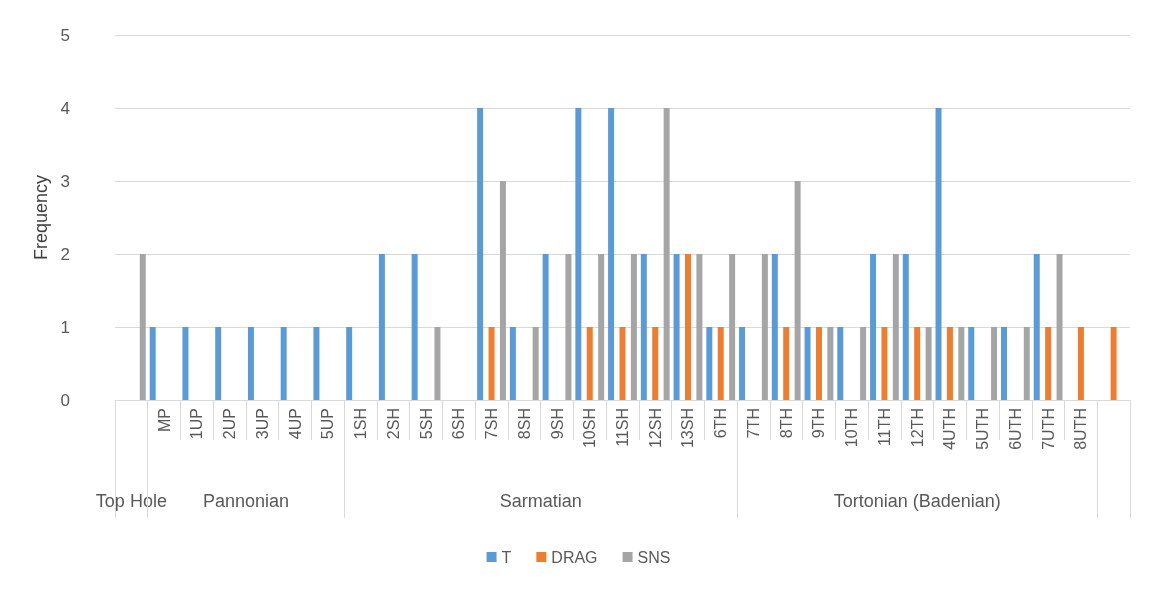 The width and height of the screenshot is (1157, 590). I want to click on x-tick-label: 4UP, so click(295, 424).